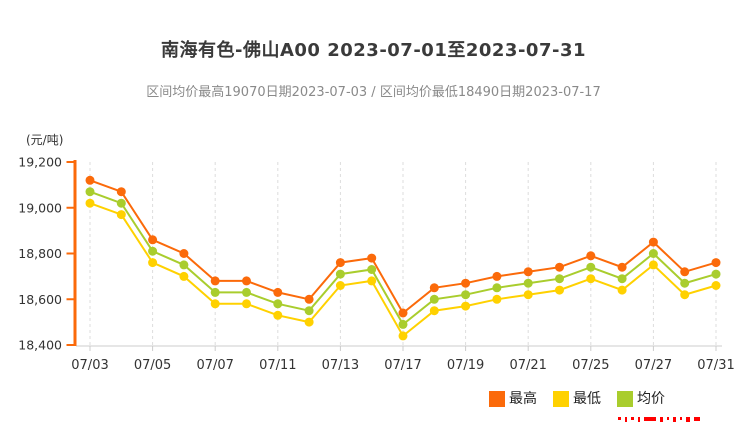  Describe the element at coordinates (653, 365) in the screenshot. I see `svg-text: 07/27` at that location.